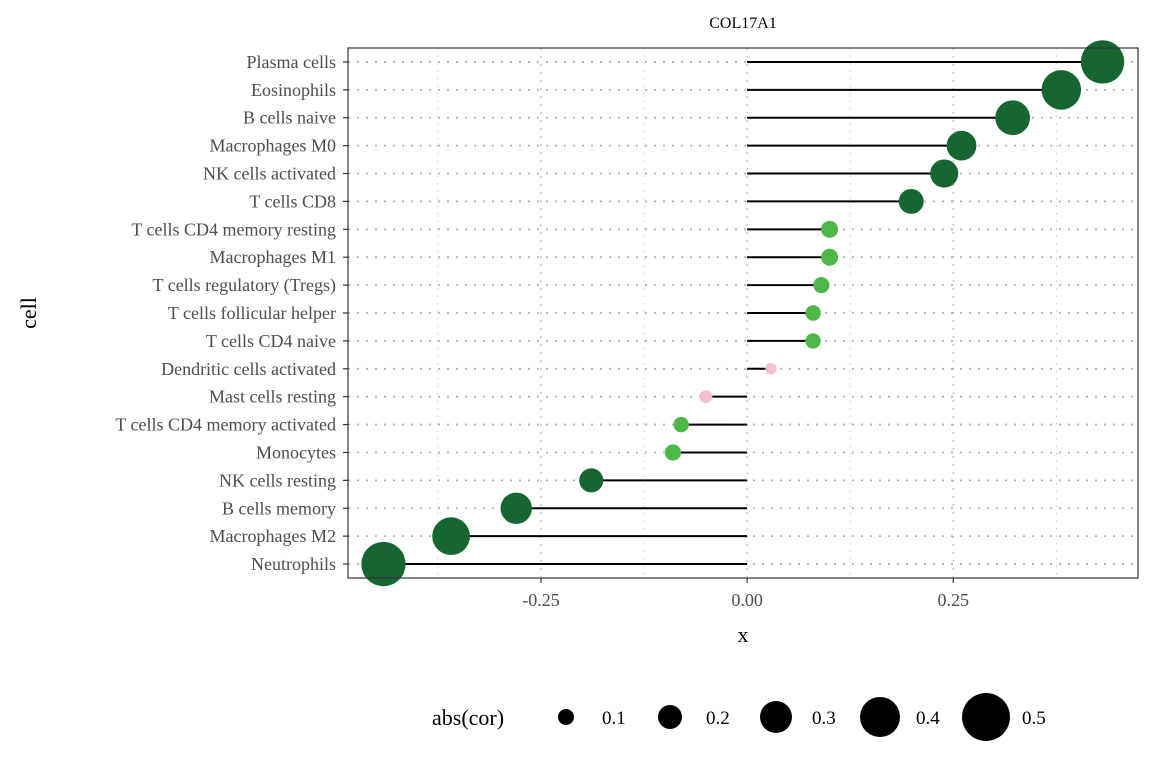 The image size is (1152, 768). What do you see at coordinates (252, 313) in the screenshot?
I see `y-tick-label: T cells follicular helper` at bounding box center [252, 313].